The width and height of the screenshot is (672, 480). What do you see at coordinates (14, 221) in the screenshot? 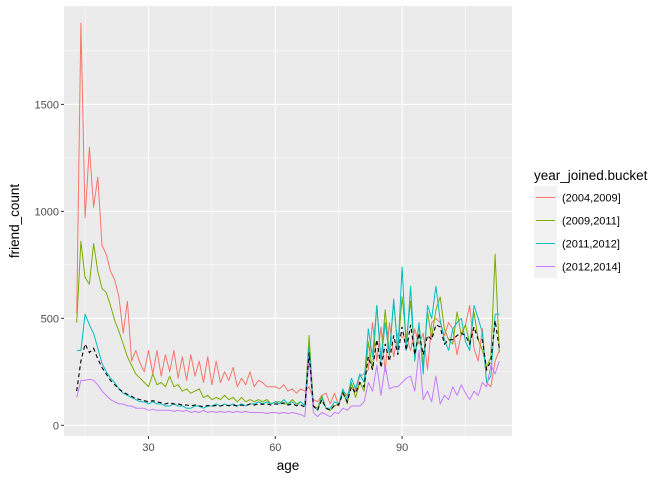
I see `y-axis-title: friend_count` at bounding box center [14, 221].